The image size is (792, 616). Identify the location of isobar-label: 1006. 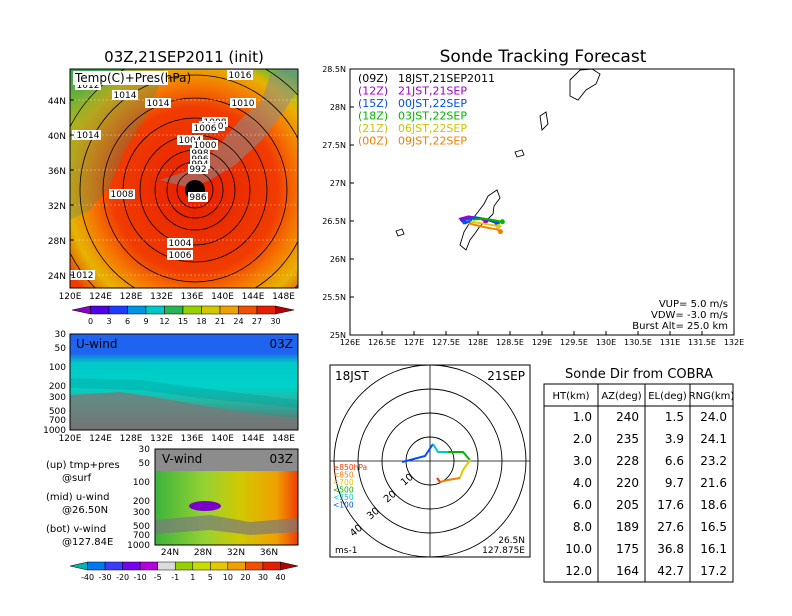
(205, 129).